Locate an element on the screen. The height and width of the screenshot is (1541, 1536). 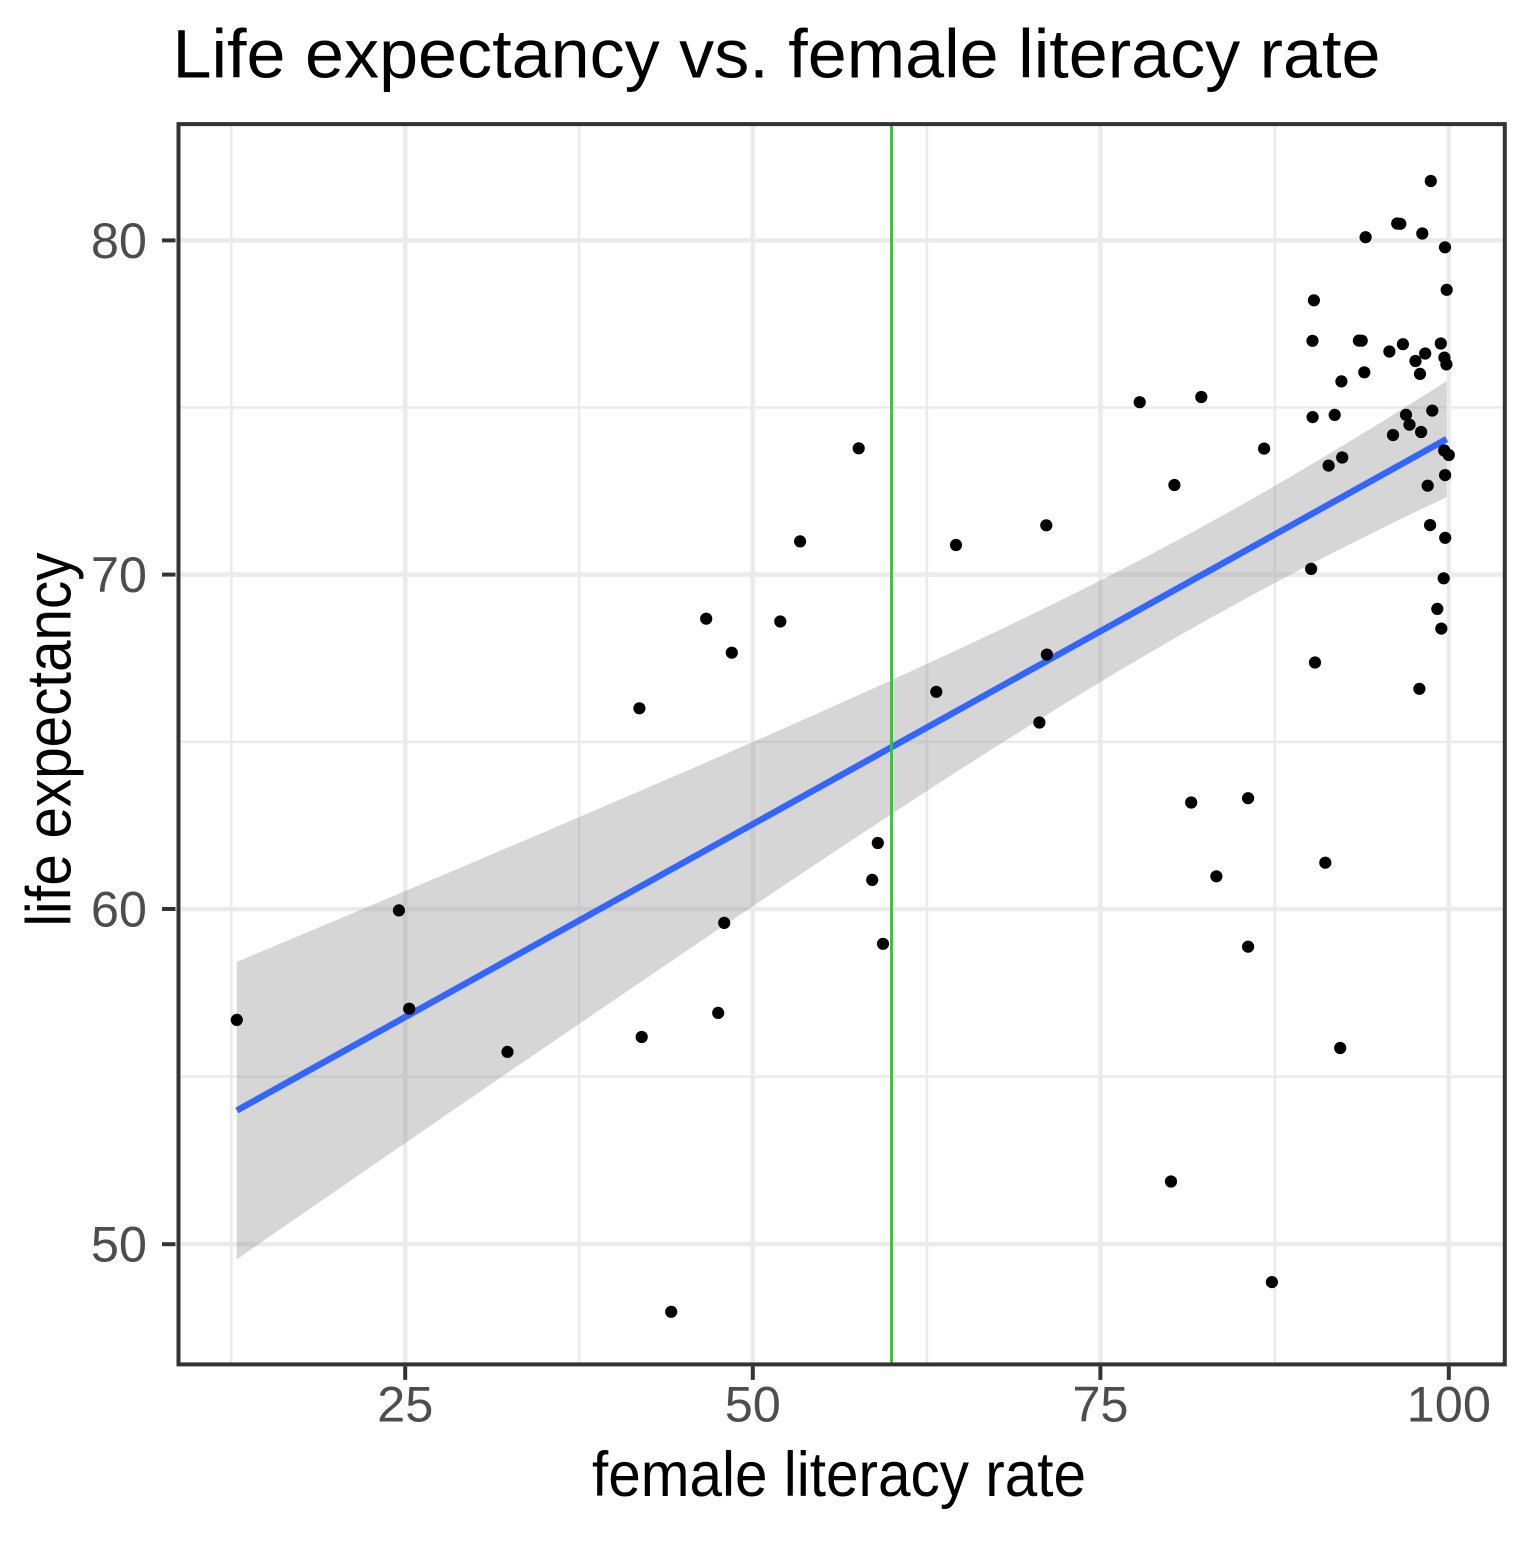
svg-text: 80 is located at coordinates (119, 240).